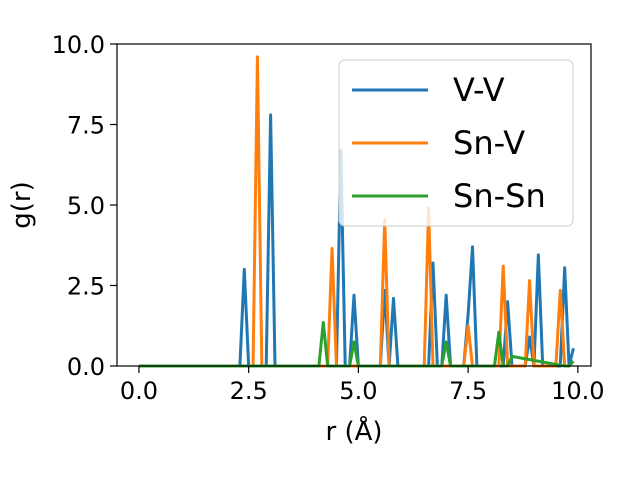  What do you see at coordinates (139, 391) in the screenshot?
I see `x-tick-label: 0.0` at bounding box center [139, 391].